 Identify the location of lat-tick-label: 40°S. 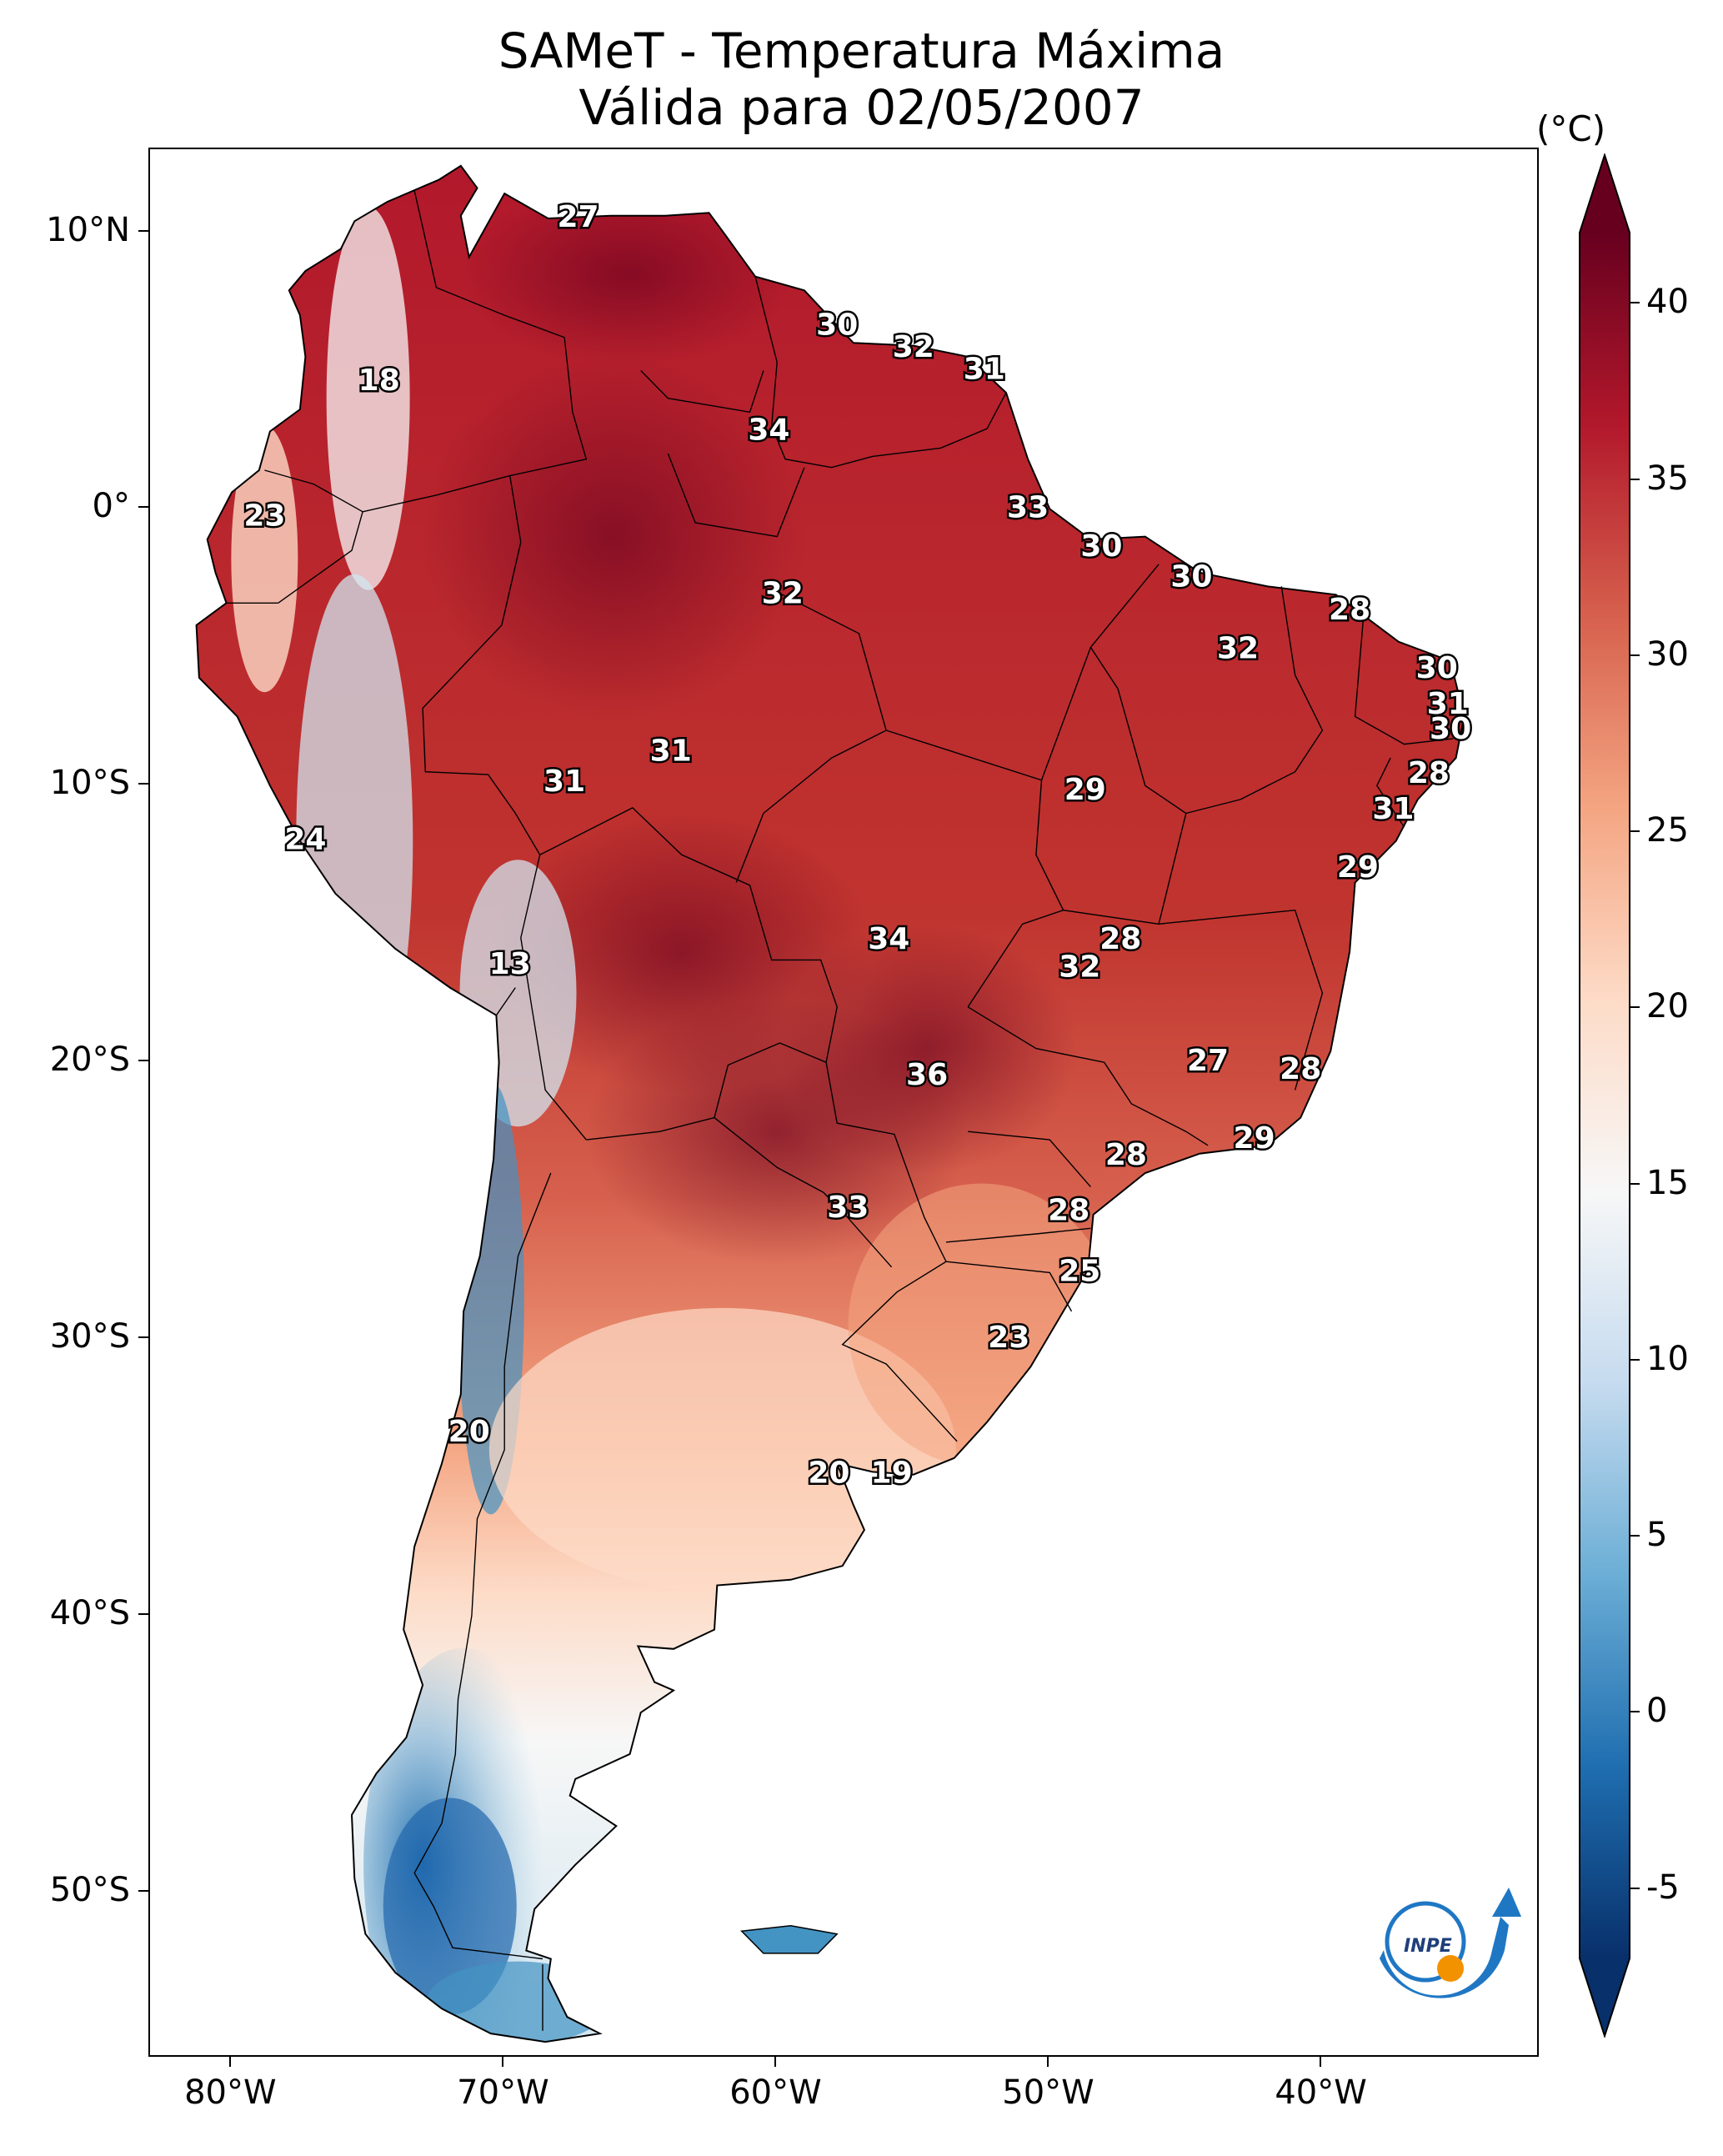
(89, 1612).